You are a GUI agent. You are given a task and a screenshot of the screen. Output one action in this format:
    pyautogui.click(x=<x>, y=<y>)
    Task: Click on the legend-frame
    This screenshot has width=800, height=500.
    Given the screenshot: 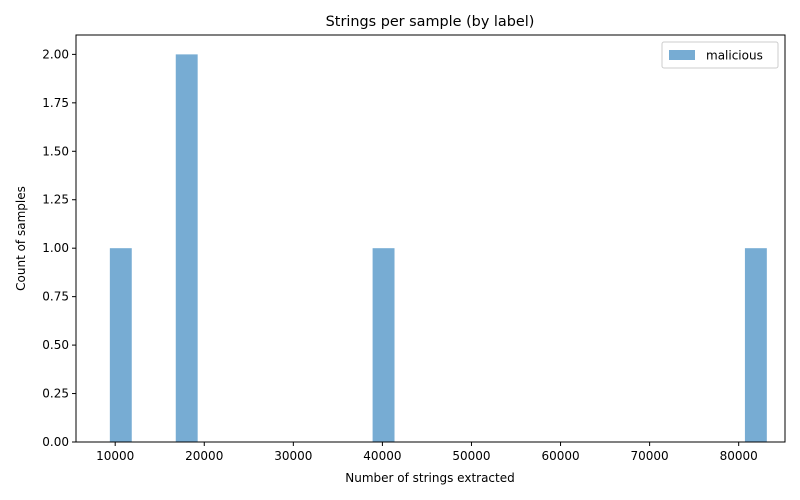 What is the action you would take?
    pyautogui.click(x=720, y=55)
    